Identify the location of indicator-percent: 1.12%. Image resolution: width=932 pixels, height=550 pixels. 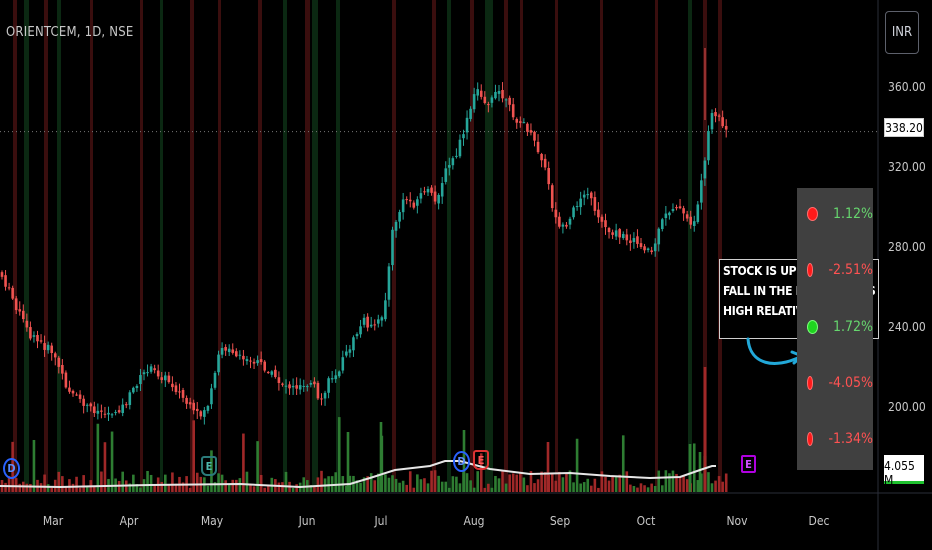
(852, 214).